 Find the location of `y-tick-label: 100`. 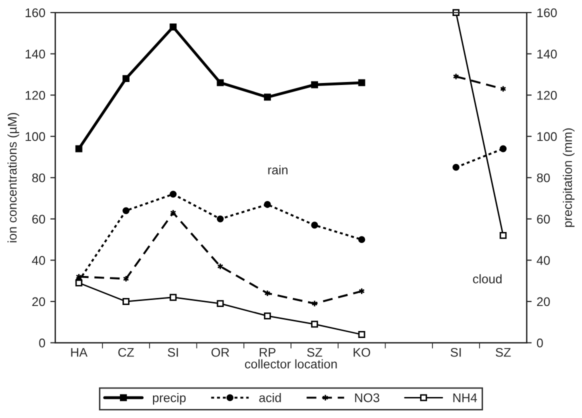

y-tick-label: 100 is located at coordinates (36, 137).